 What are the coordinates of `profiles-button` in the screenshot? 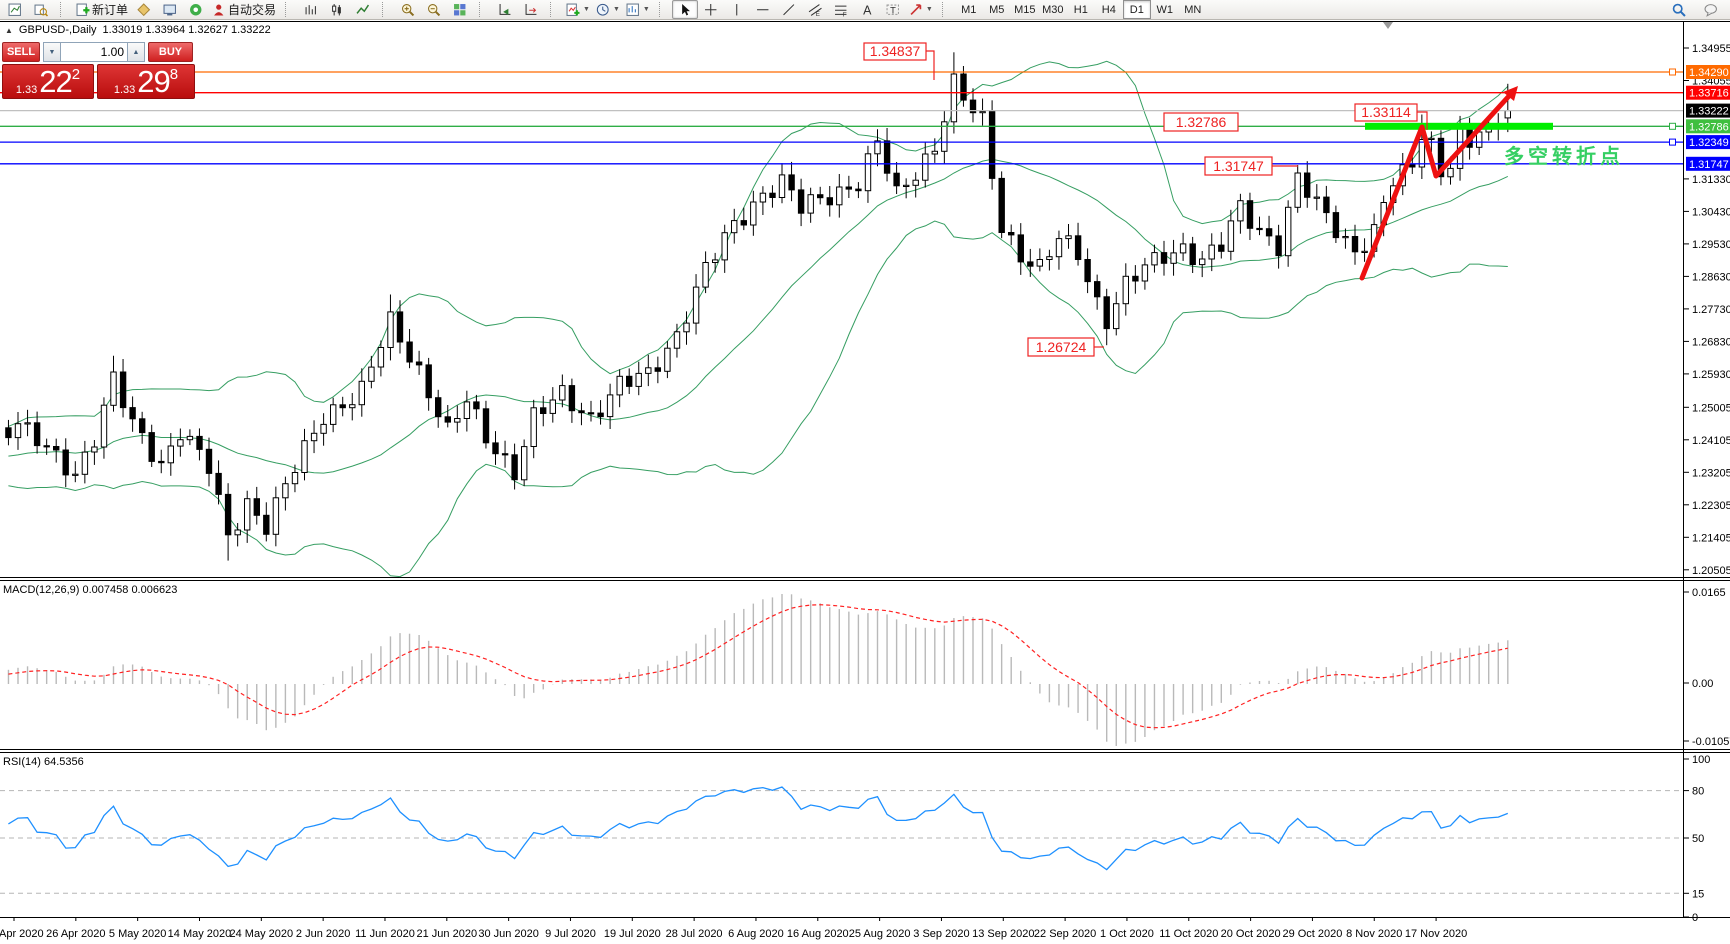 It's located at (41, 9).